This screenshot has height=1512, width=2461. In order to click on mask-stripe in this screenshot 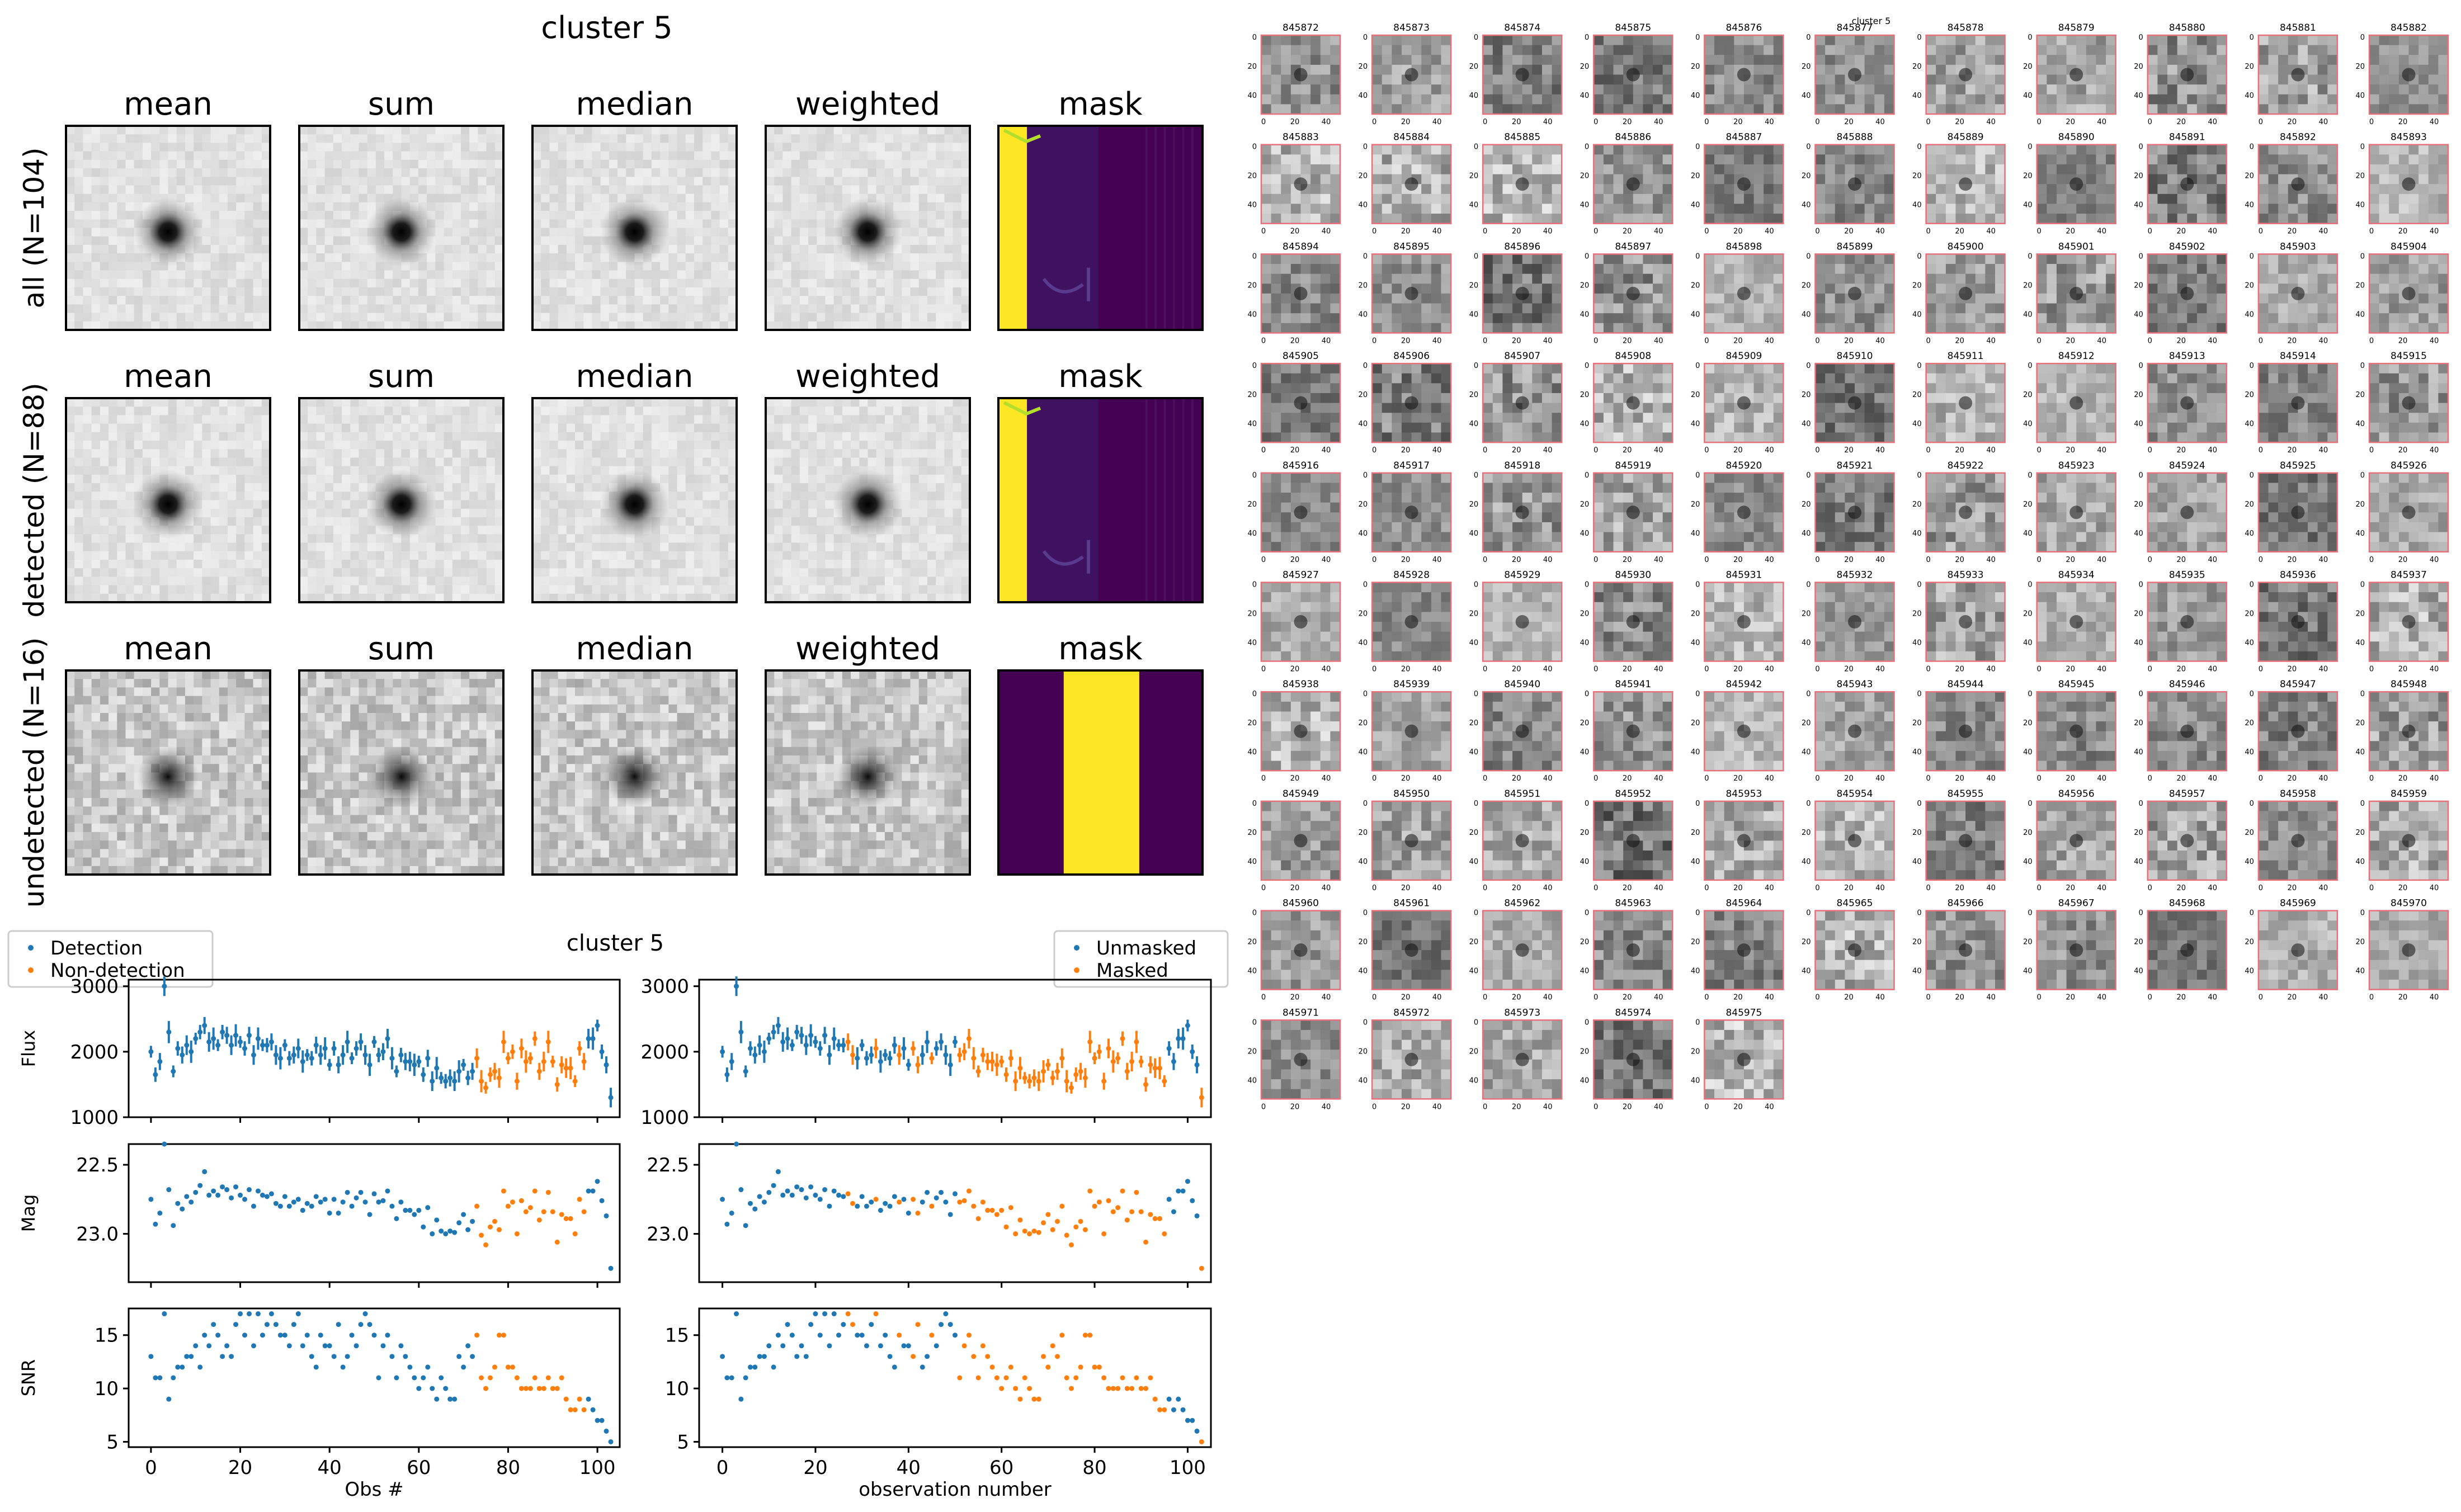, I will do `click(1164, 228)`.